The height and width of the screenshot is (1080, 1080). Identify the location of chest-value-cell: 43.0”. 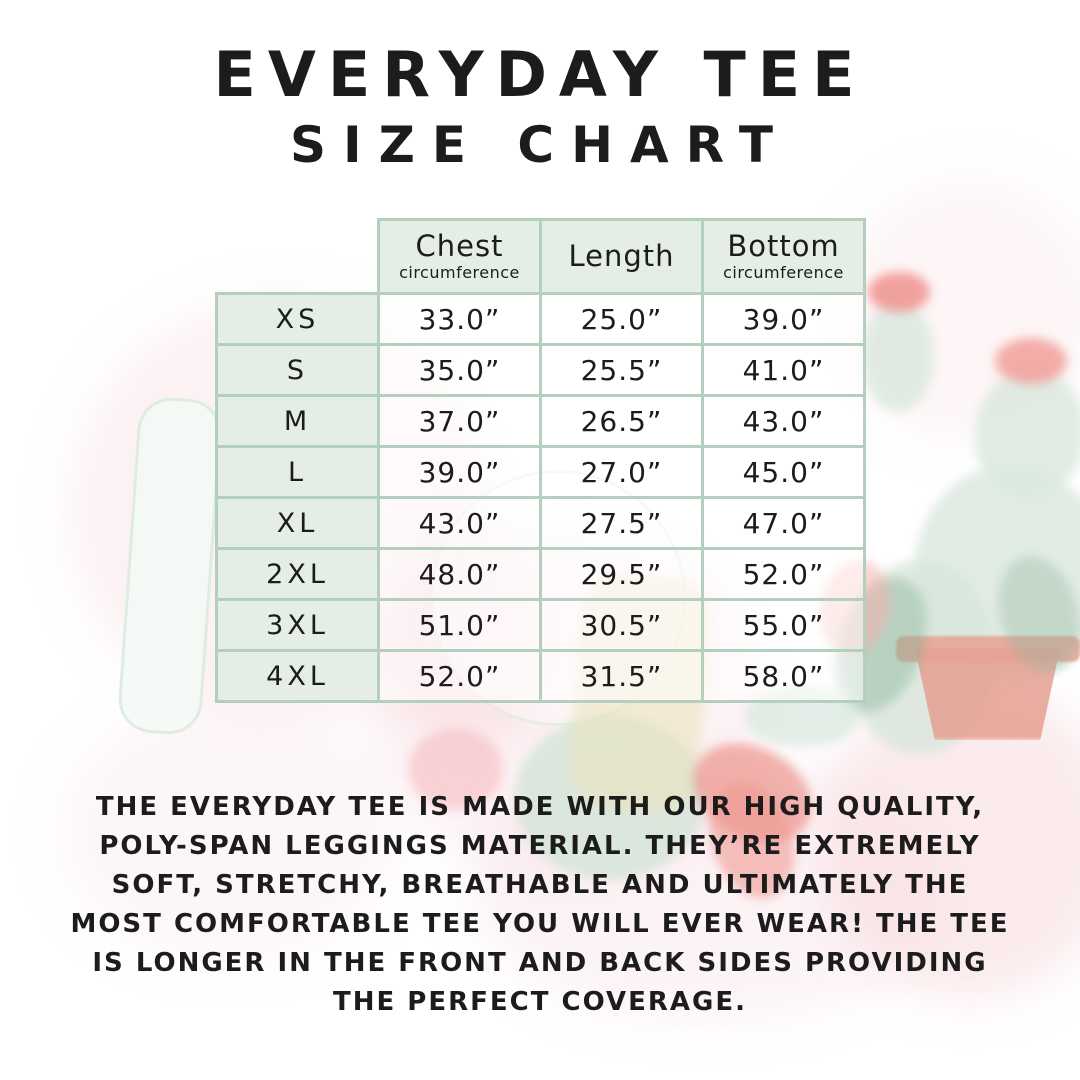
(459, 523).